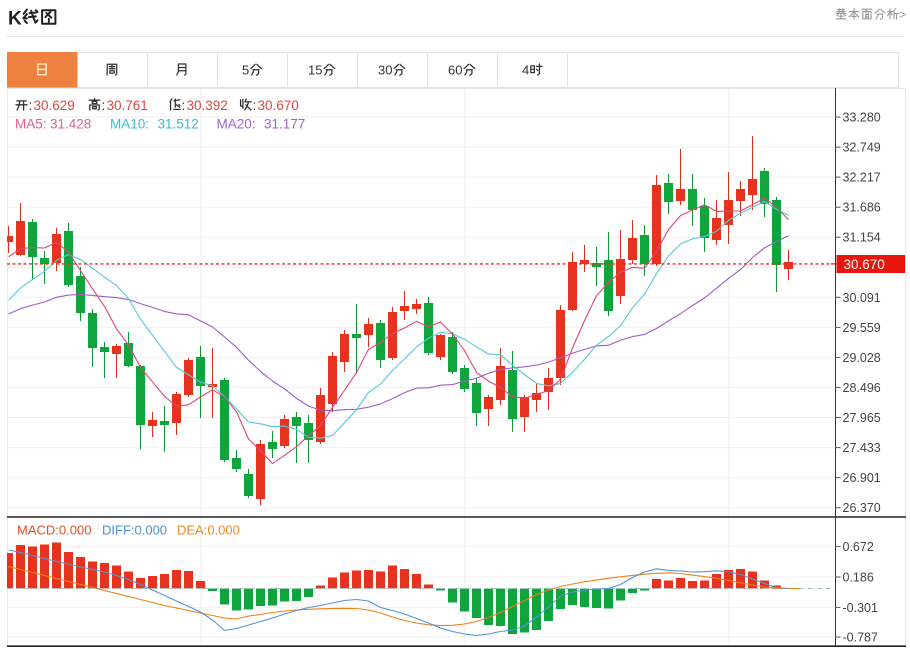 Image resolution: width=910 pixels, height=655 pixels. What do you see at coordinates (862, 298) in the screenshot?
I see `svg-text: 30.091` at bounding box center [862, 298].